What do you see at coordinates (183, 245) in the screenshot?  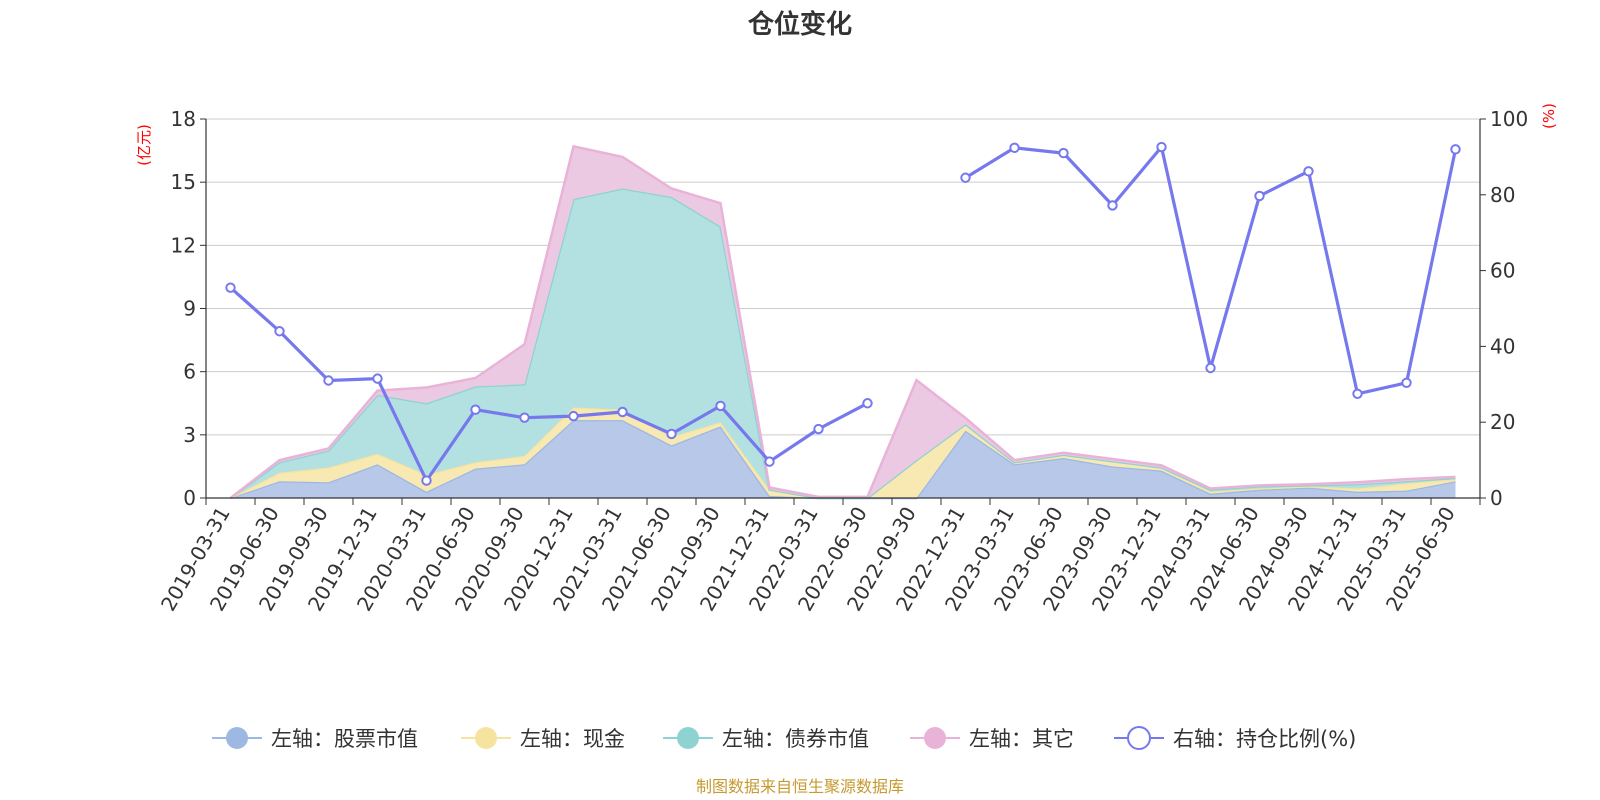 I see `left-tick-label: 12` at bounding box center [183, 245].